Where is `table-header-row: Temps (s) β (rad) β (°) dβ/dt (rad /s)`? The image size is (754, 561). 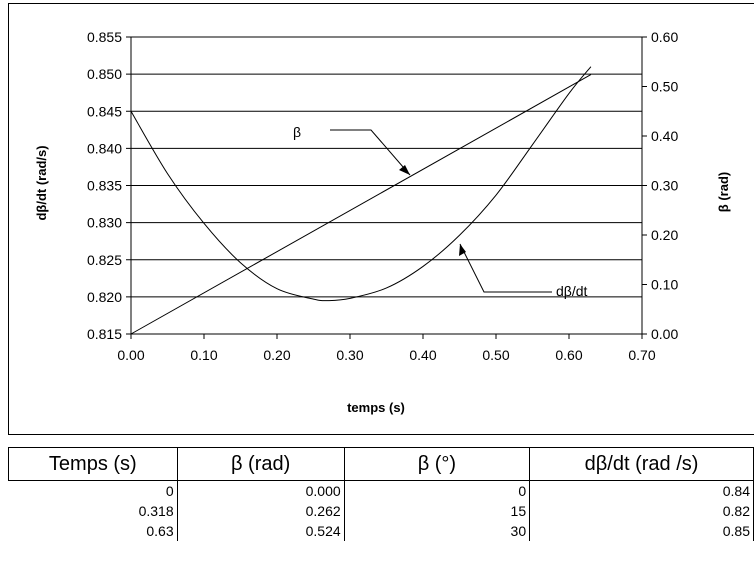
table-header-row: Temps (s) β (rad) β (°) dβ/dt (rad /s) is located at coordinates (381, 464).